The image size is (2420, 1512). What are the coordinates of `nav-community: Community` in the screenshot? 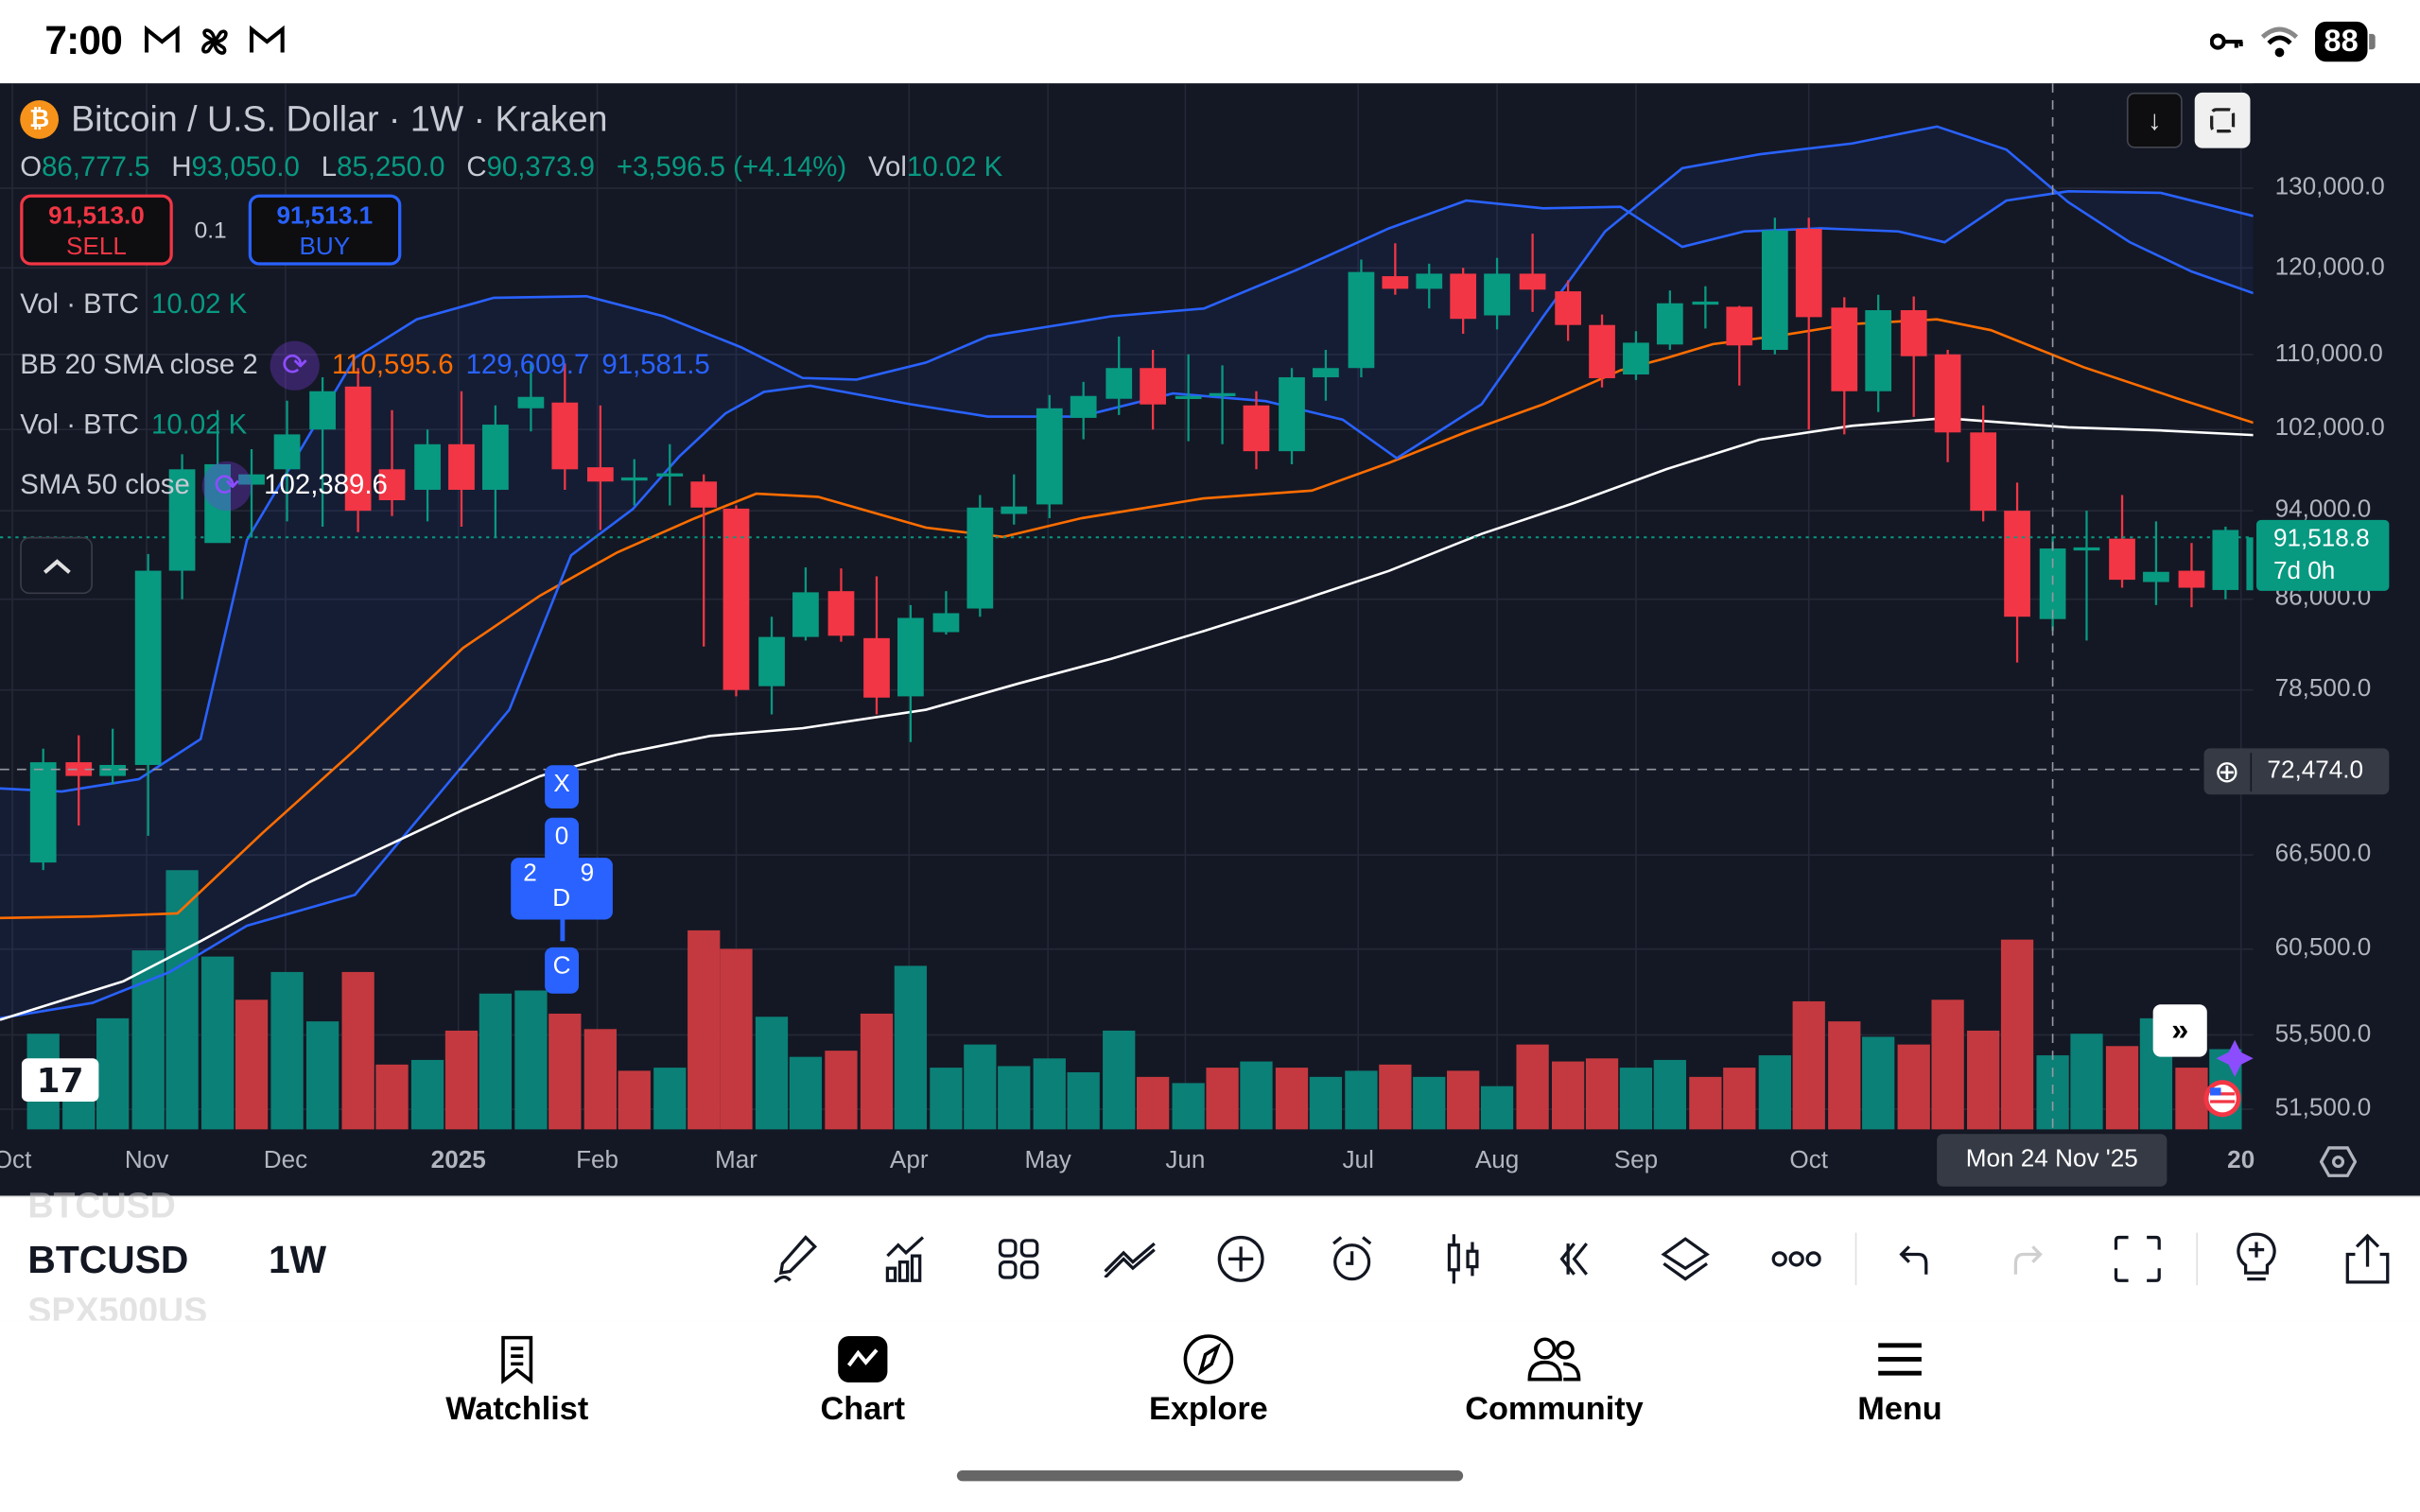 It's located at (1554, 1381).